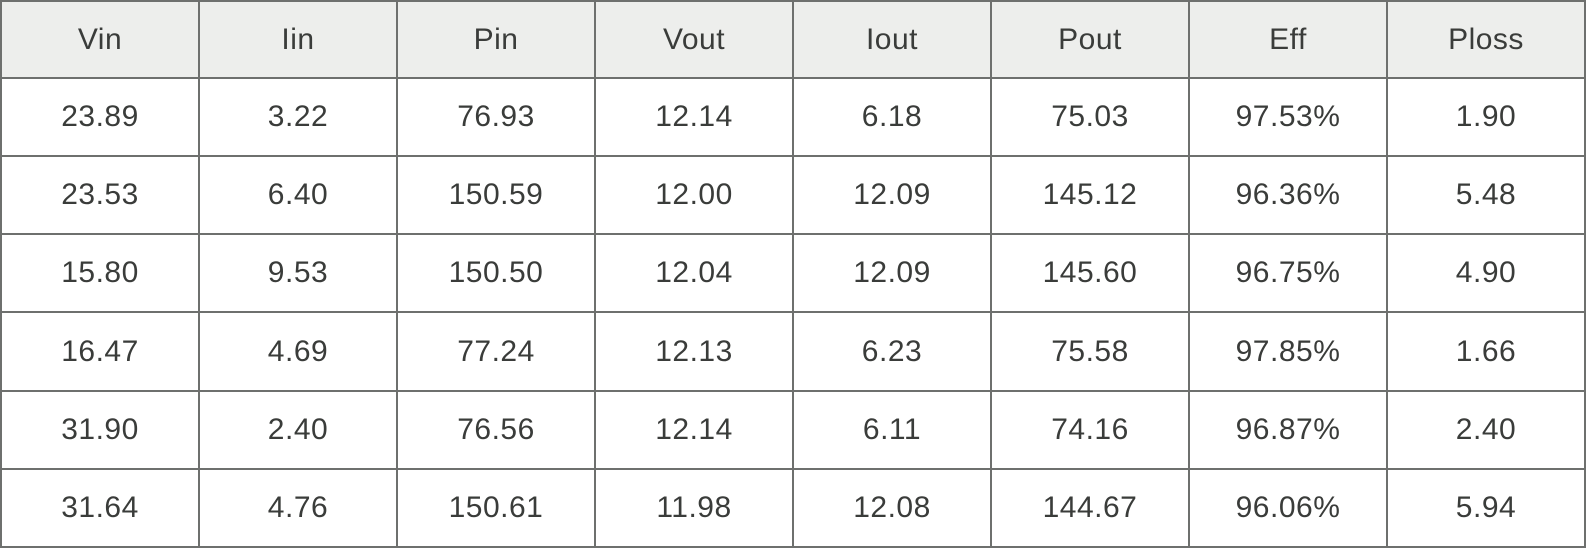 This screenshot has width=1586, height=548. I want to click on cell-iout: 6.11, so click(892, 429).